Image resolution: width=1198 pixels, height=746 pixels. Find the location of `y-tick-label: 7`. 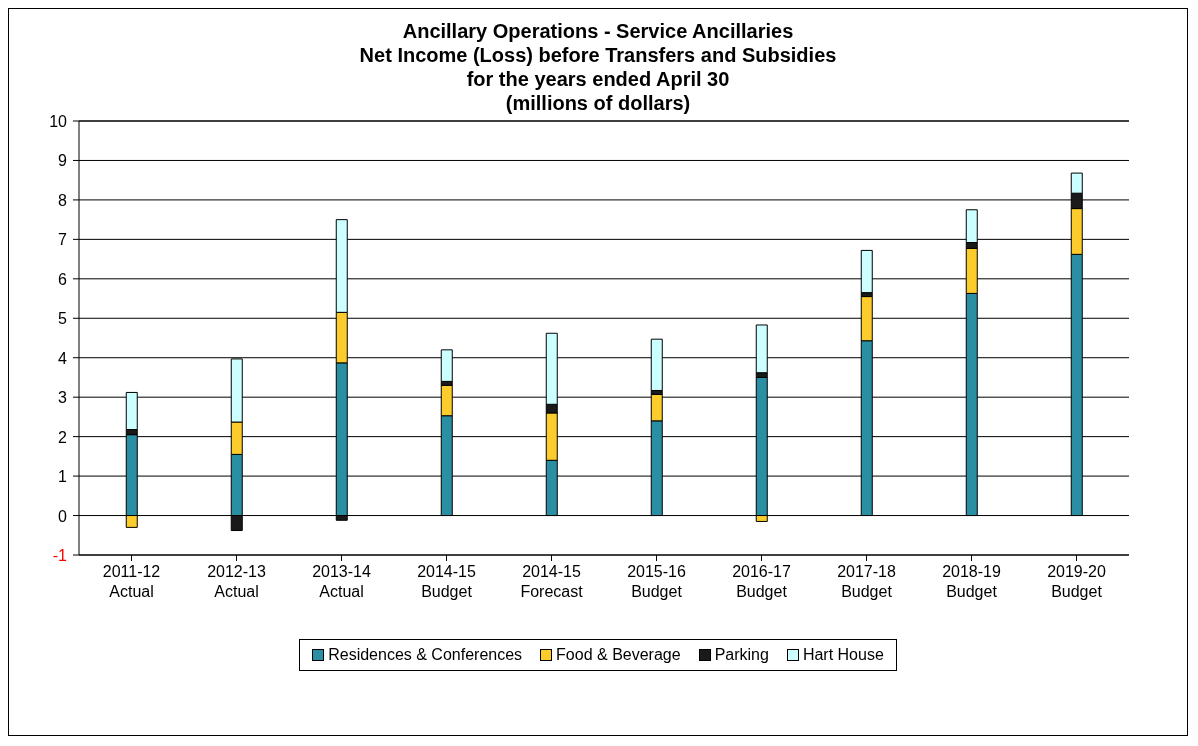

y-tick-label: 7 is located at coordinates (63, 240).